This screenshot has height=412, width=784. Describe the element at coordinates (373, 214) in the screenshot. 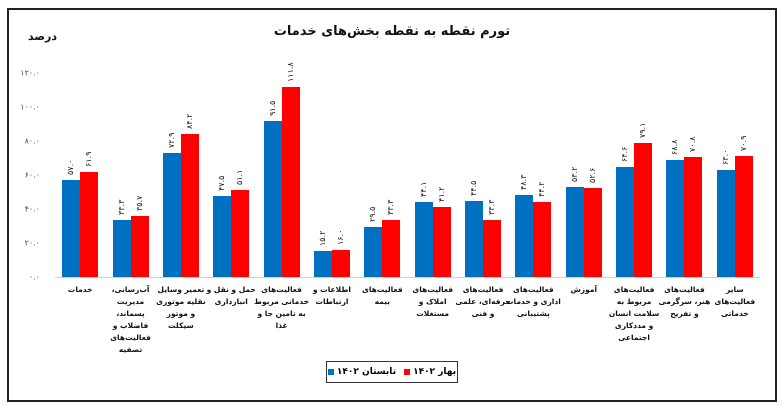

I see `data-label: ۲۹.۵` at that location.